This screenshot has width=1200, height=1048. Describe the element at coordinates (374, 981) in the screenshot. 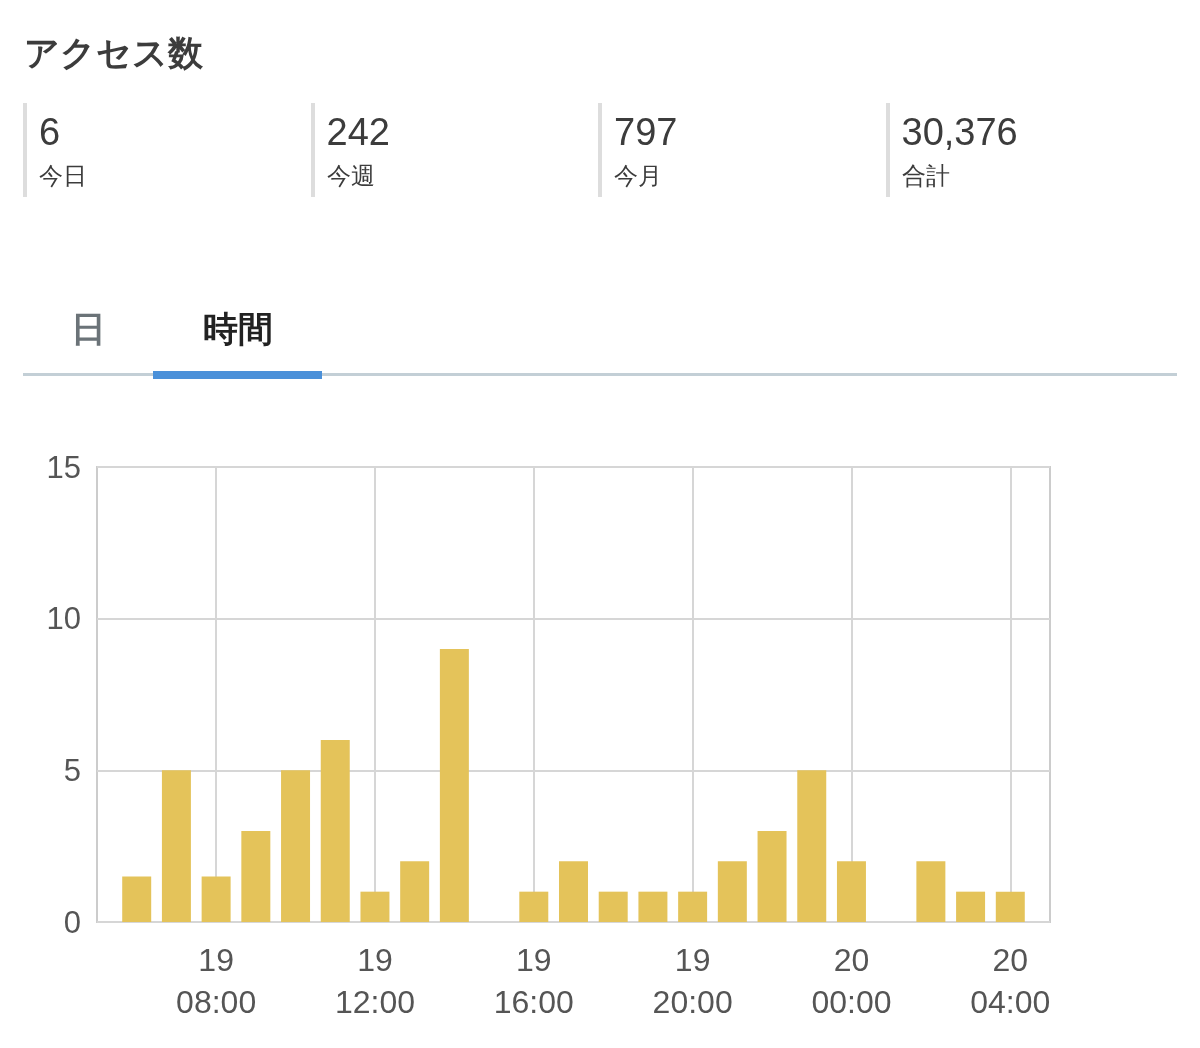

I see `x-tick-label: 19 12:00` at that location.